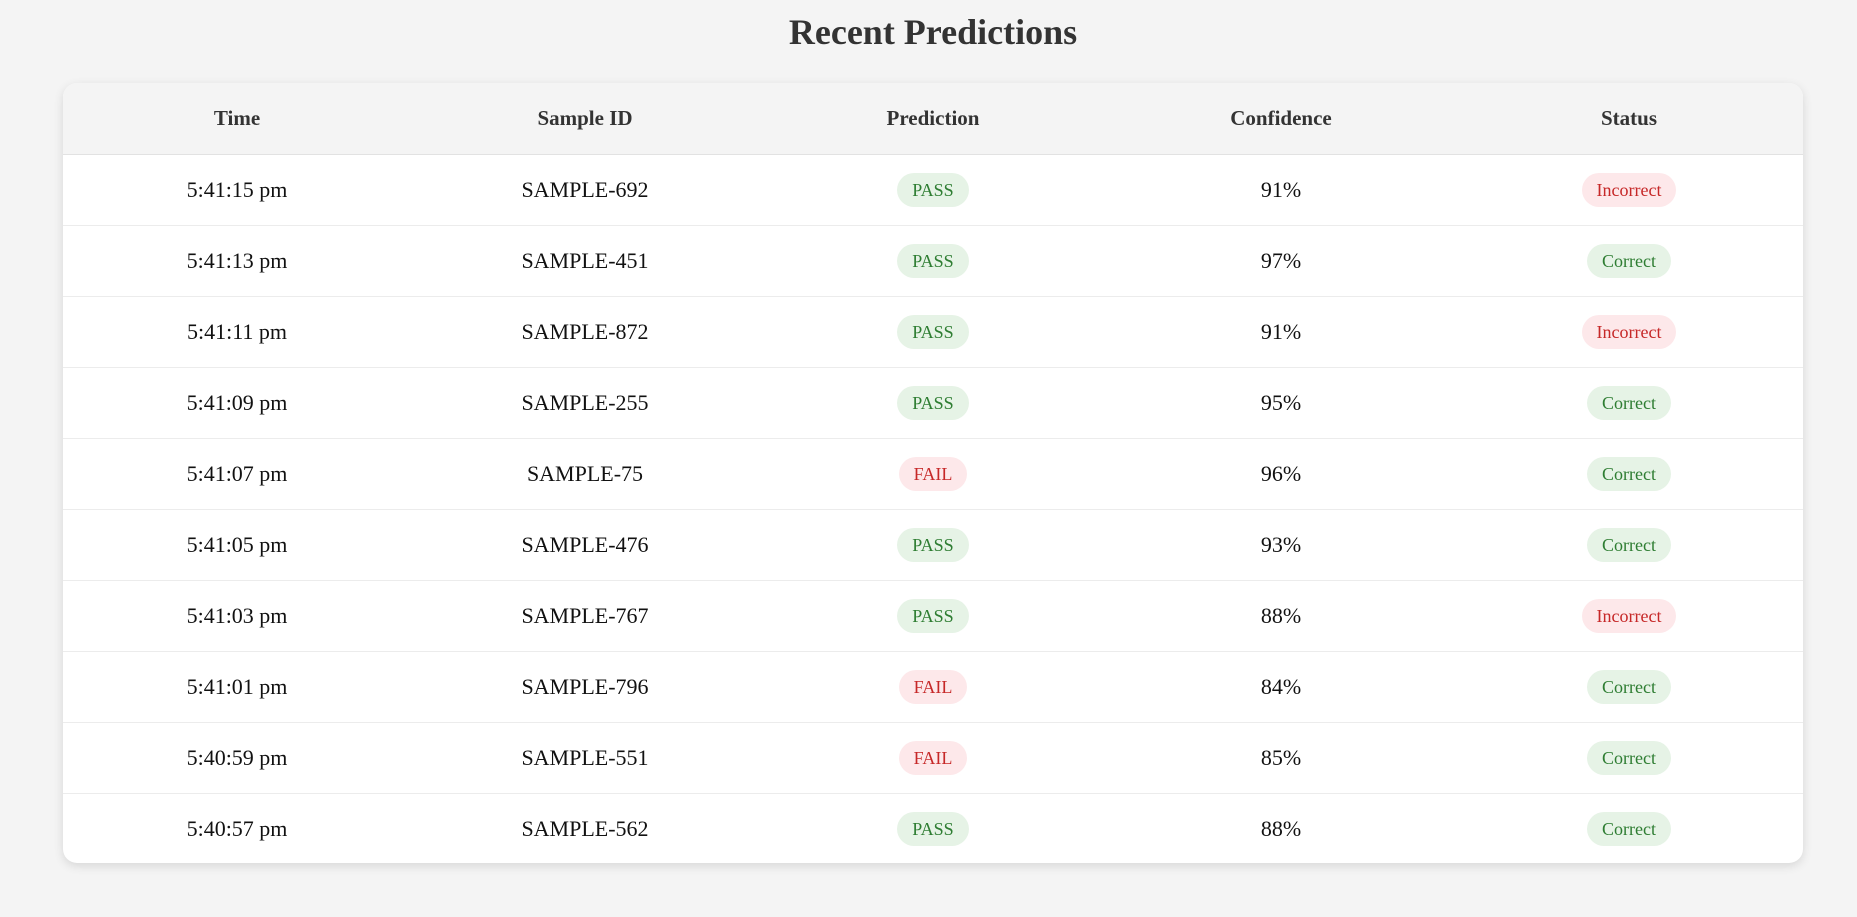 Image resolution: width=1857 pixels, height=917 pixels. What do you see at coordinates (237, 190) in the screenshot?
I see `time-cell: 5:41:15 pm` at bounding box center [237, 190].